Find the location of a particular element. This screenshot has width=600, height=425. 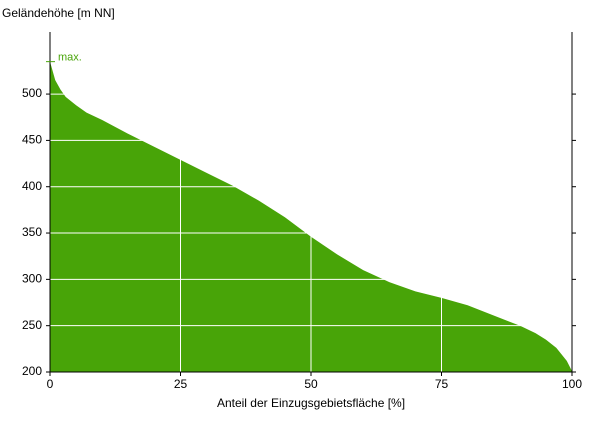

y-tick-label: 250 is located at coordinates (32, 325).